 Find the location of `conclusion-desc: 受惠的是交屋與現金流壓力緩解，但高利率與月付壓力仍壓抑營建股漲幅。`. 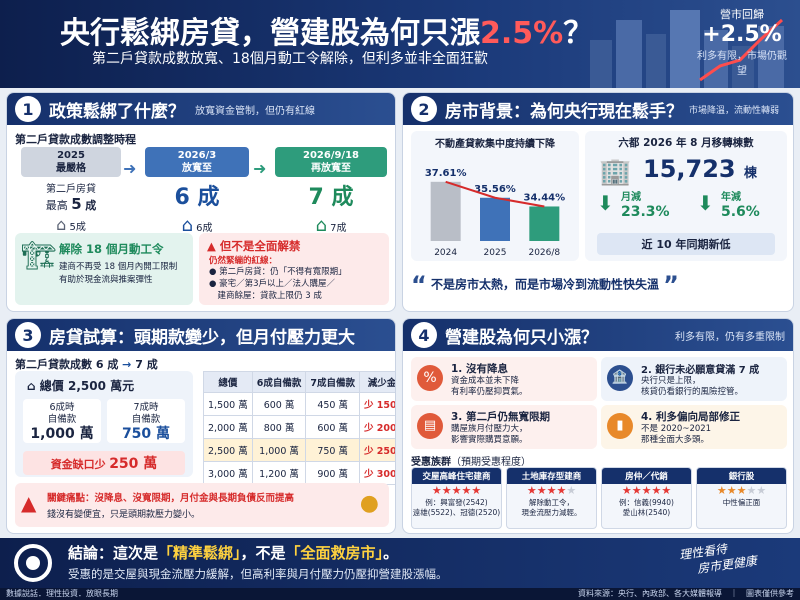

conclusion-desc: 受惠的是交屋與現金流壓力緩解，但高利率與月付壓力仍壓抑營建股漲幅。 is located at coordinates (258, 574).